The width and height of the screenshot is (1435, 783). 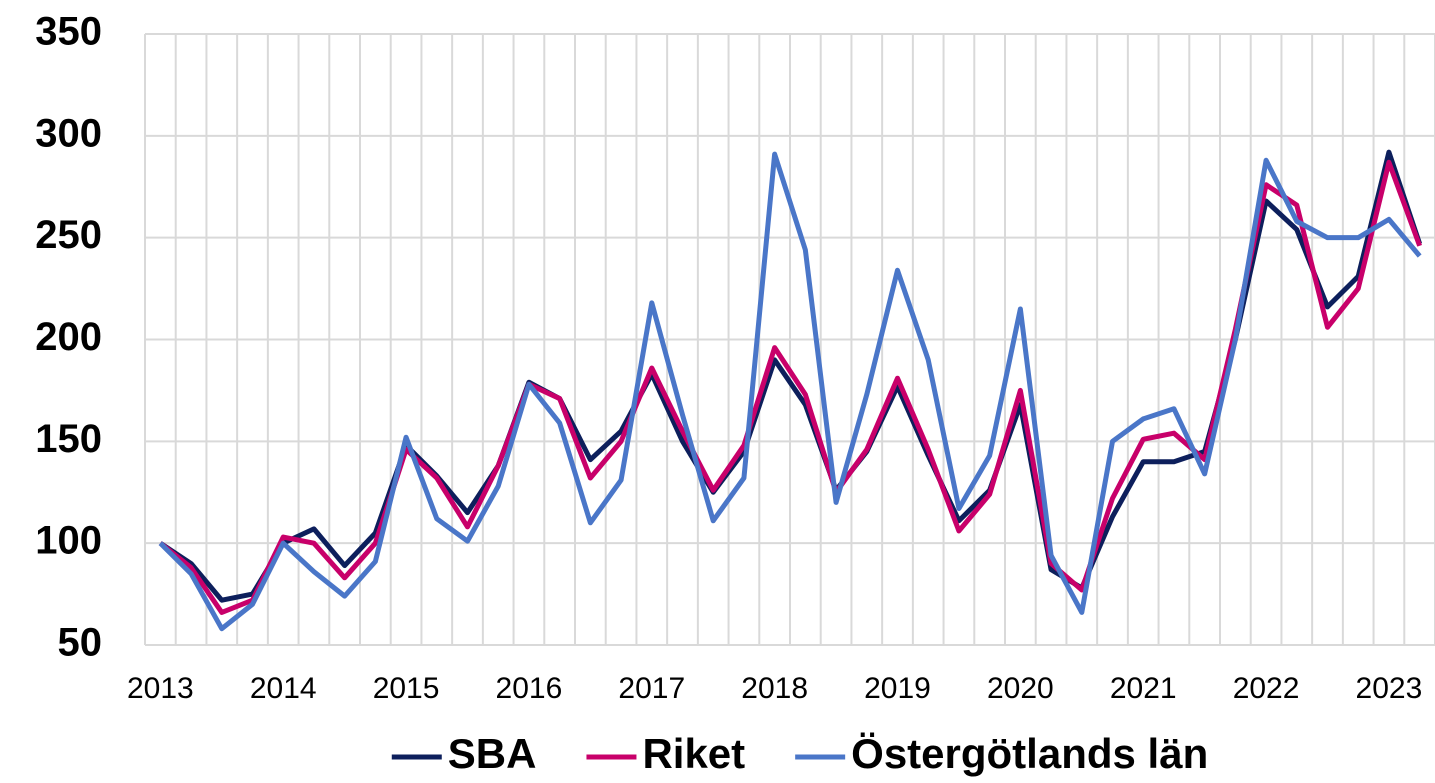 I want to click on x-tick-label: 2013, so click(x=160, y=688).